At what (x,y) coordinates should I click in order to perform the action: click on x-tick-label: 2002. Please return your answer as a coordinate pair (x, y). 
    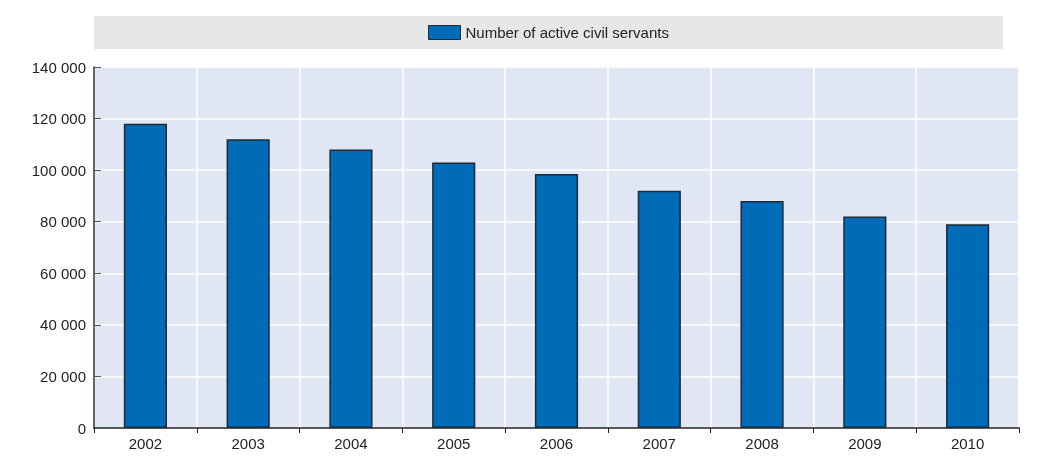
    Looking at the image, I should click on (145, 443).